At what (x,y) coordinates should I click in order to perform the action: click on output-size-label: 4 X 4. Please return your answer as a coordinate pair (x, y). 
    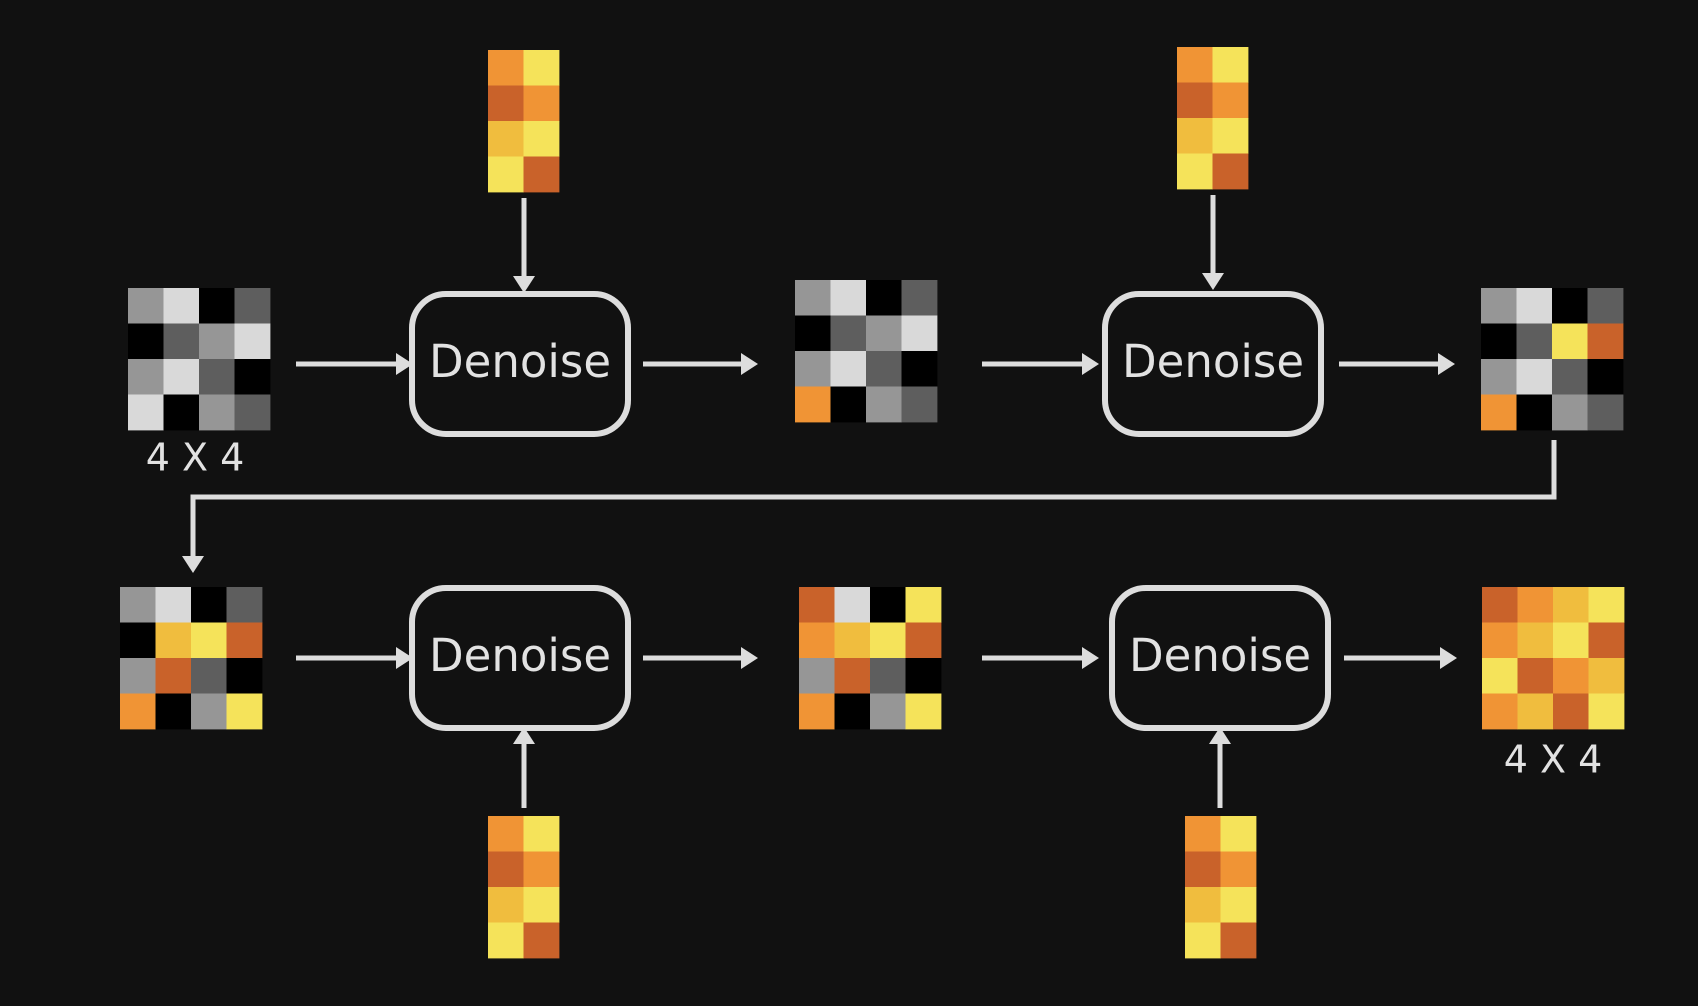
    Looking at the image, I should click on (1553, 760).